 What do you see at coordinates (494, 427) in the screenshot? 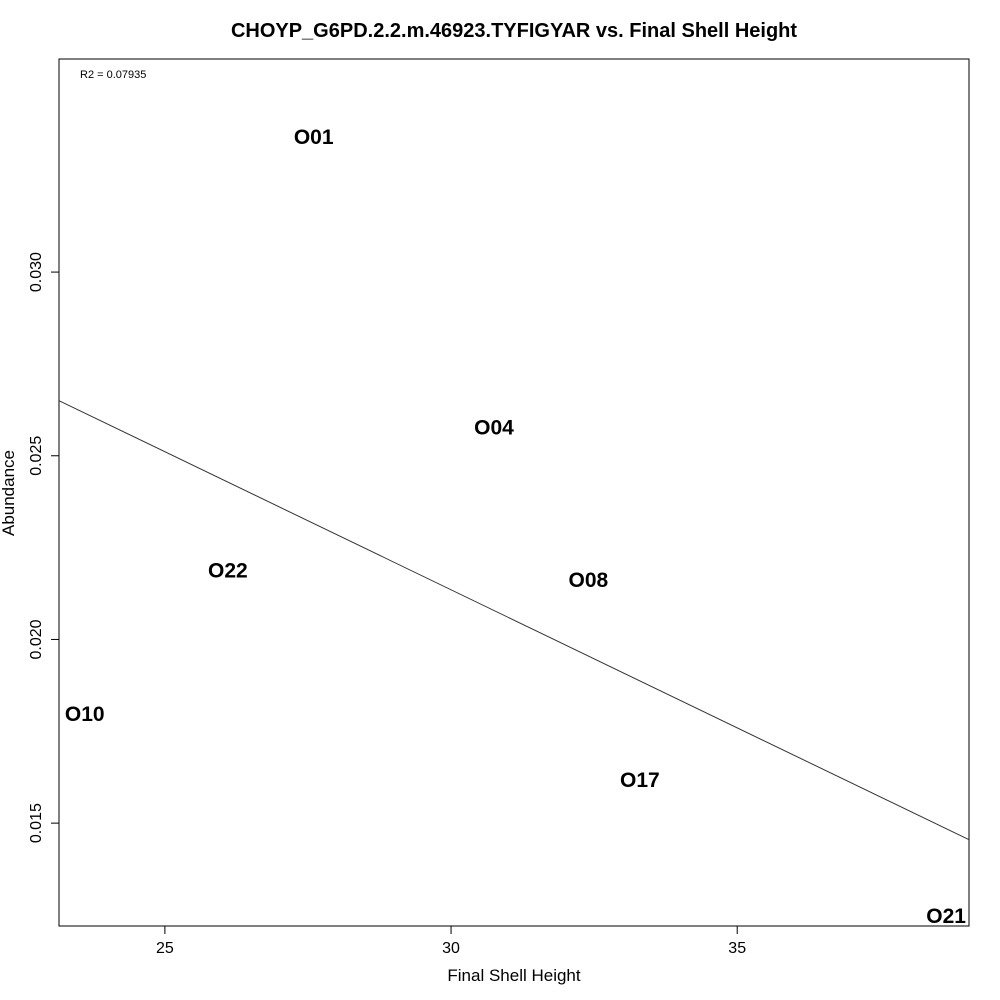
I see `point-label-o04: O04` at bounding box center [494, 427].